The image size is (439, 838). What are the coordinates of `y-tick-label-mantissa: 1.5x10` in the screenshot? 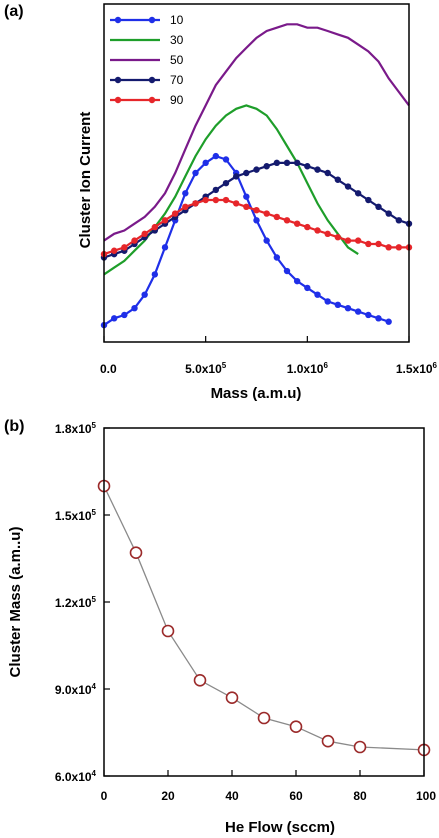 It's located at (73, 516).